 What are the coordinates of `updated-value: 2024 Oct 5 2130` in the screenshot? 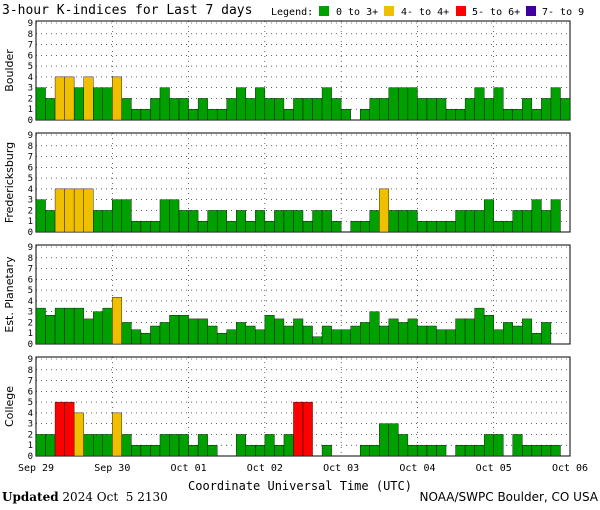 It's located at (115, 497).